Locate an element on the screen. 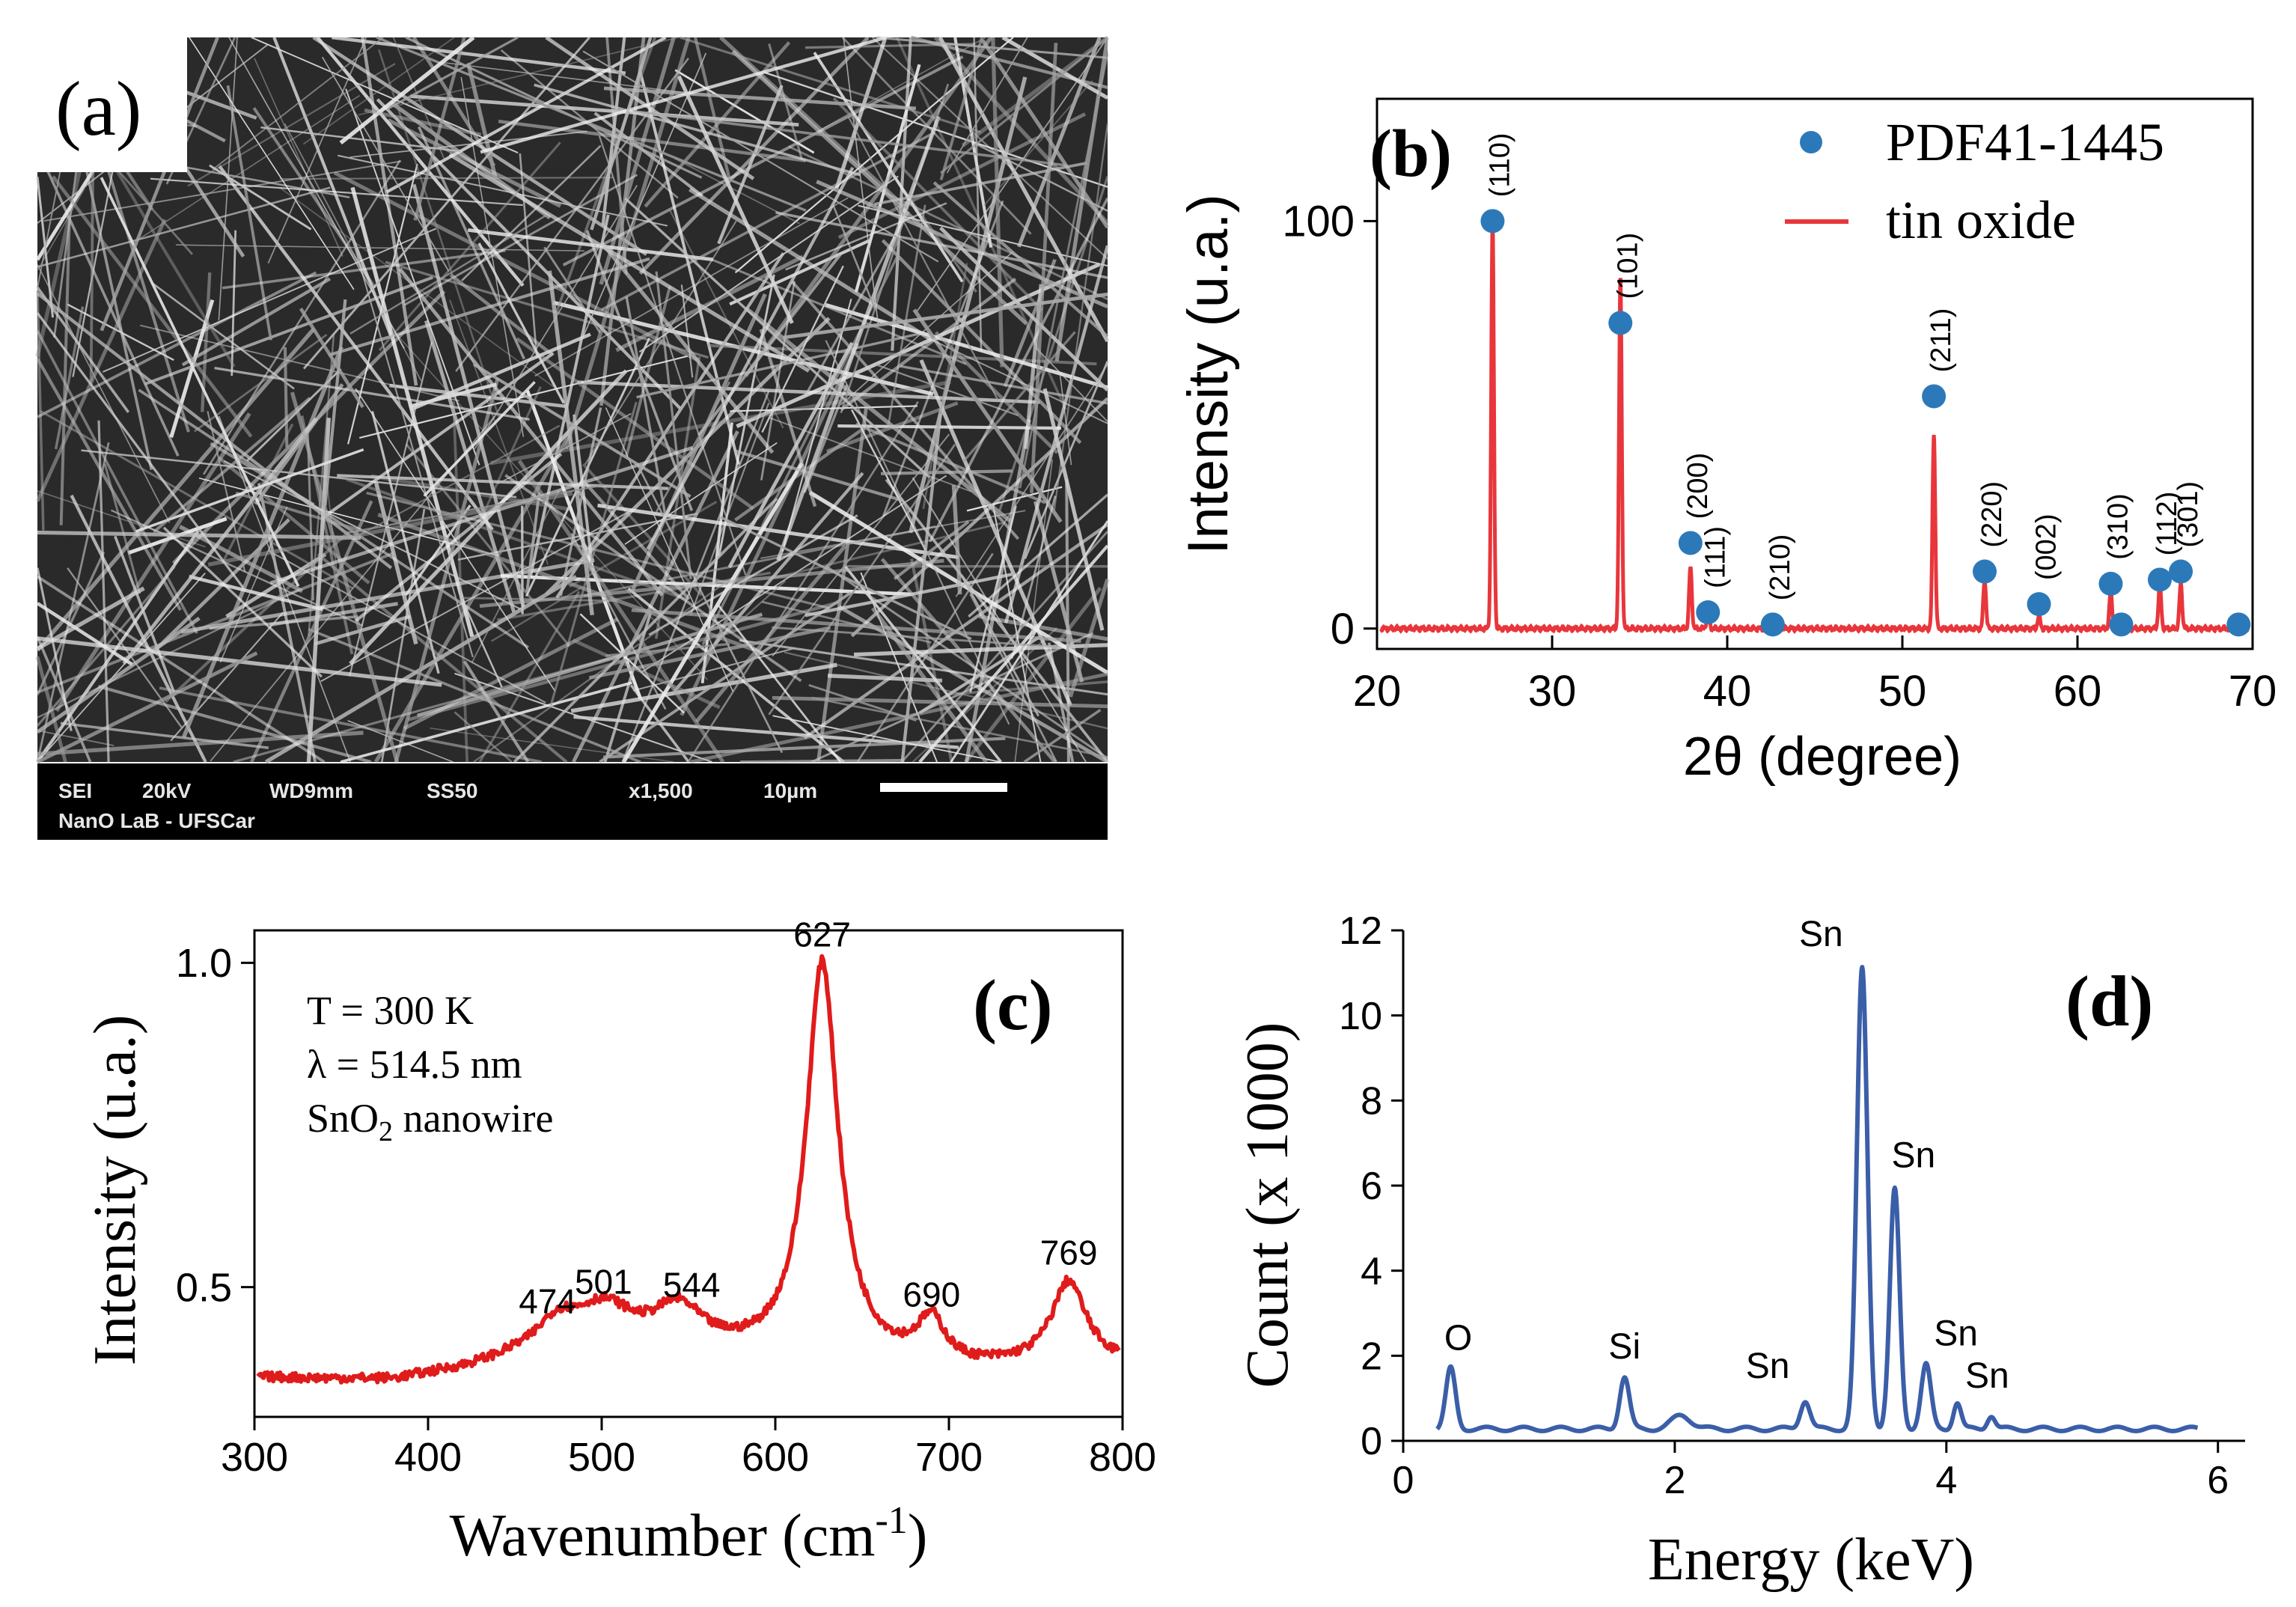 The height and width of the screenshot is (1607, 2296). xrd-hkl-label: (210) is located at coordinates (1780, 567).